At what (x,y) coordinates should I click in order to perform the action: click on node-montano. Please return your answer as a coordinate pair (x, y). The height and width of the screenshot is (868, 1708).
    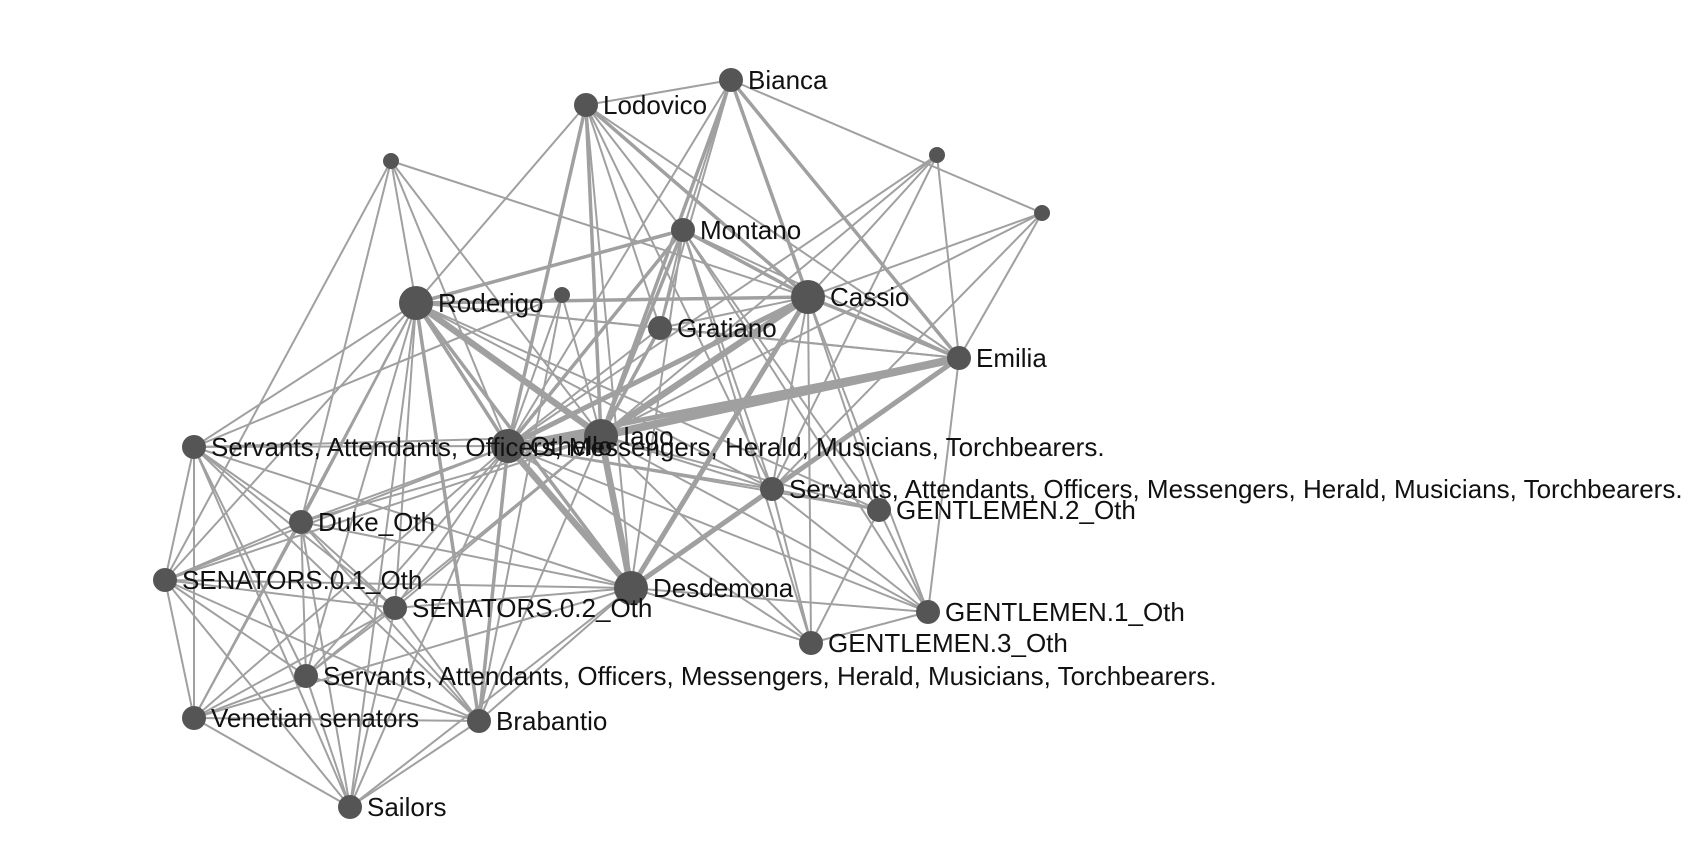
    Looking at the image, I should click on (683, 230).